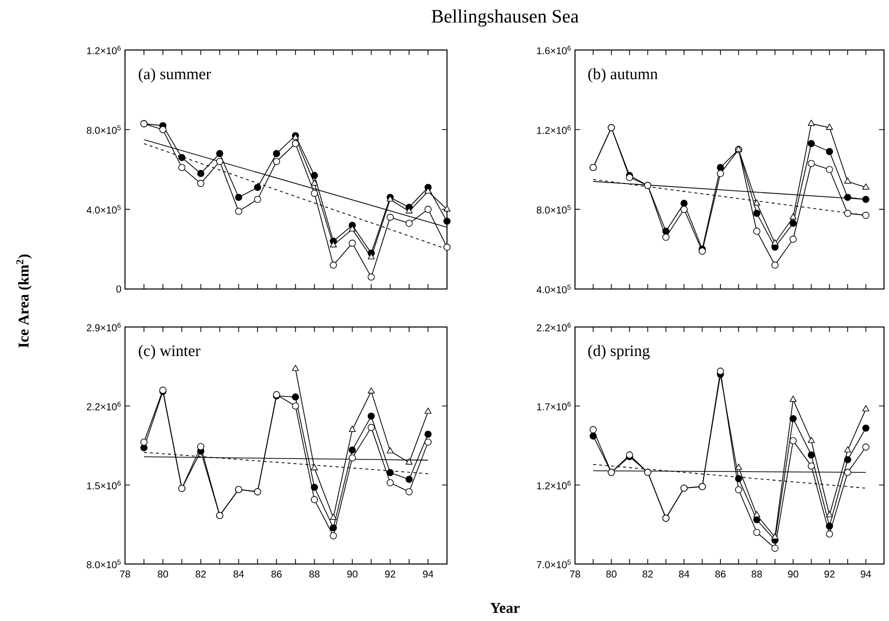 The image size is (889, 621). What do you see at coordinates (103, 327) in the screenshot?
I see `y-tick-label: 2.9×10$^{6}$` at bounding box center [103, 327].